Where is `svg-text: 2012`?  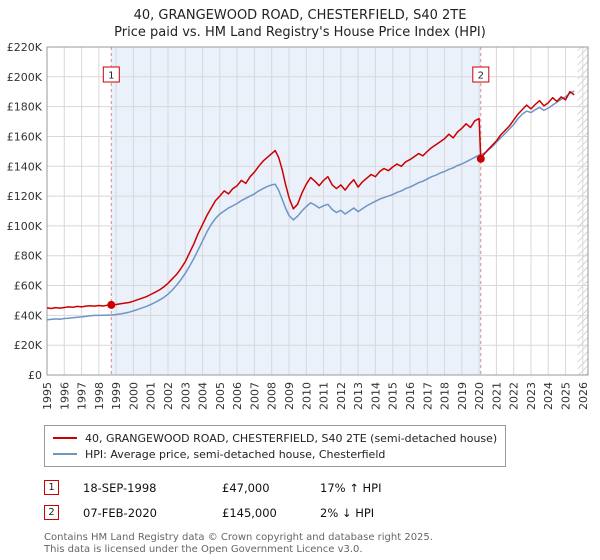
svg-text: 2012 is located at coordinates (341, 396).